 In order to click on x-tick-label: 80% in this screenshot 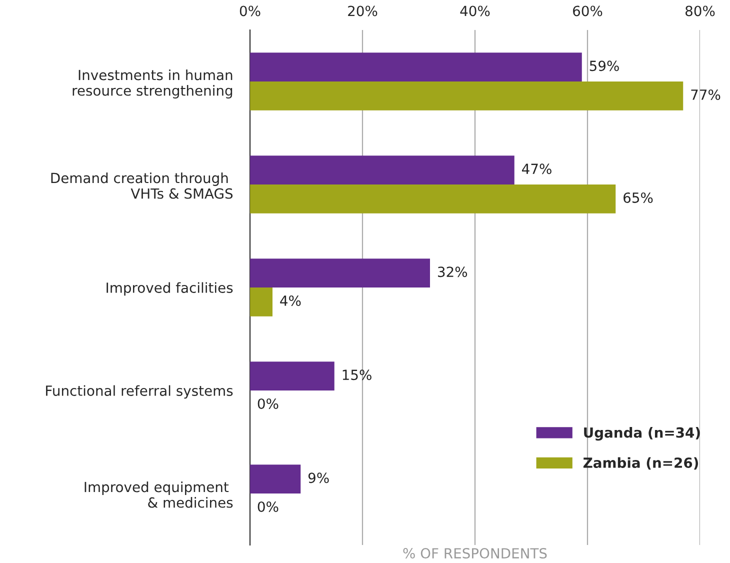, I will do `click(700, 11)`.